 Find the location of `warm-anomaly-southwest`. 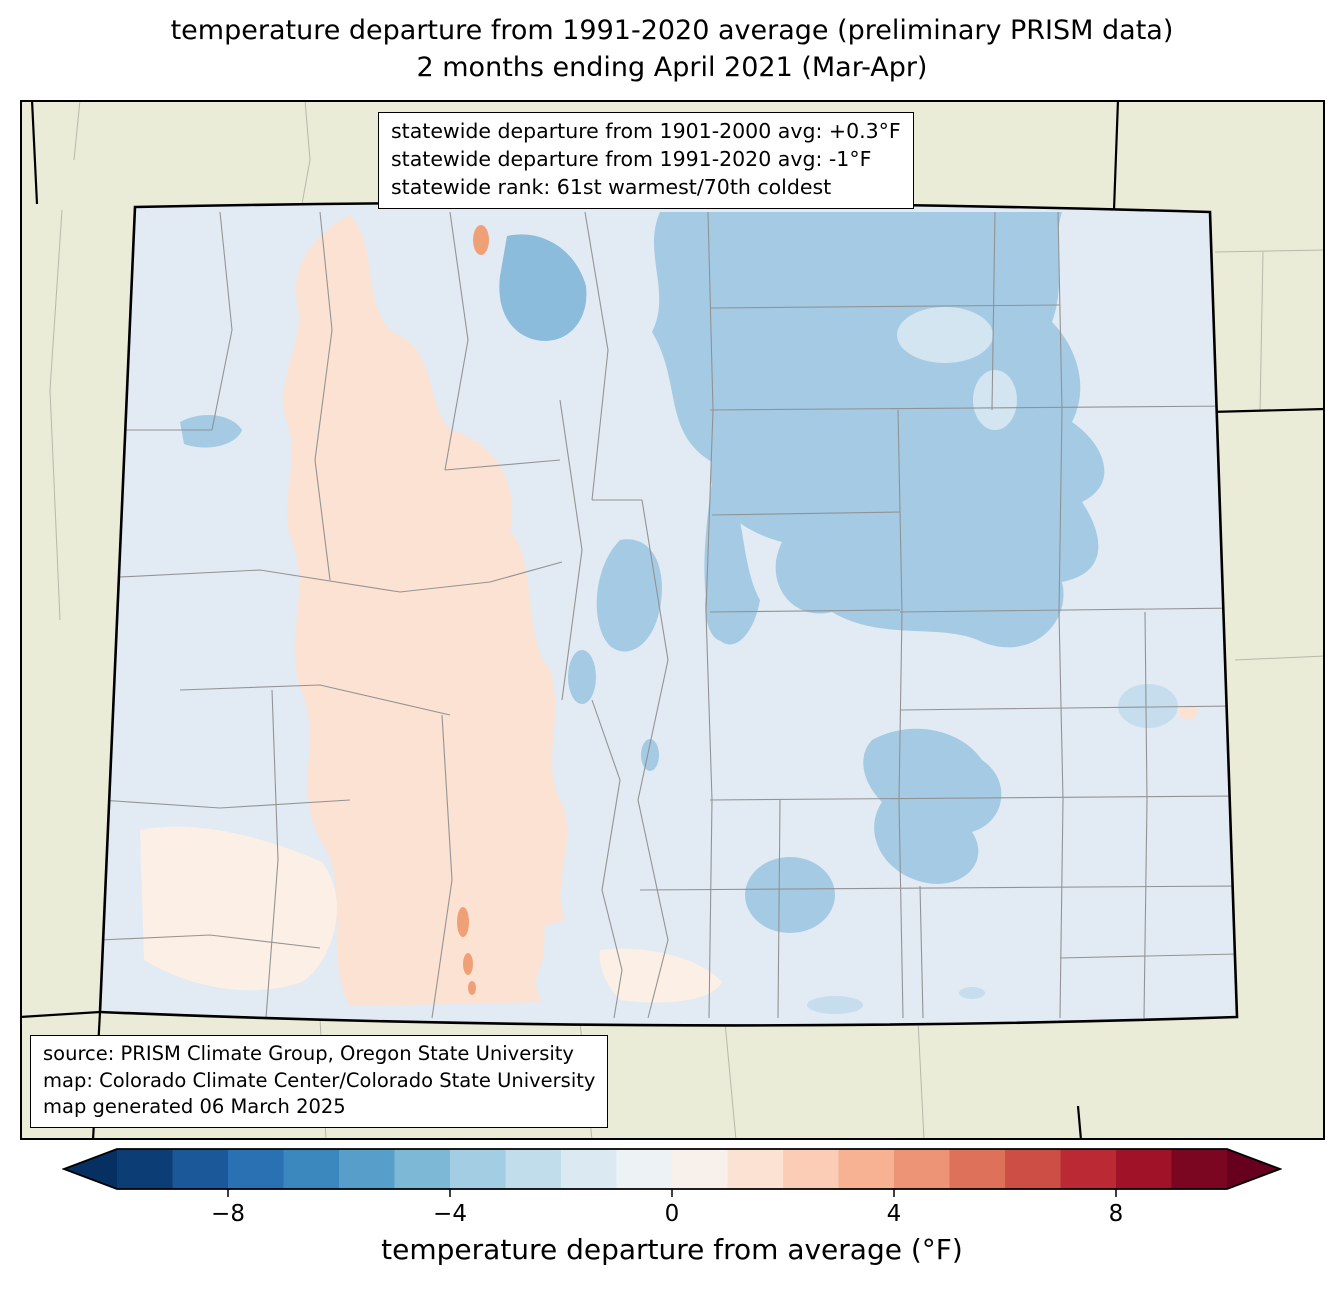

warm-anomaly-southwest is located at coordinates (238, 908).